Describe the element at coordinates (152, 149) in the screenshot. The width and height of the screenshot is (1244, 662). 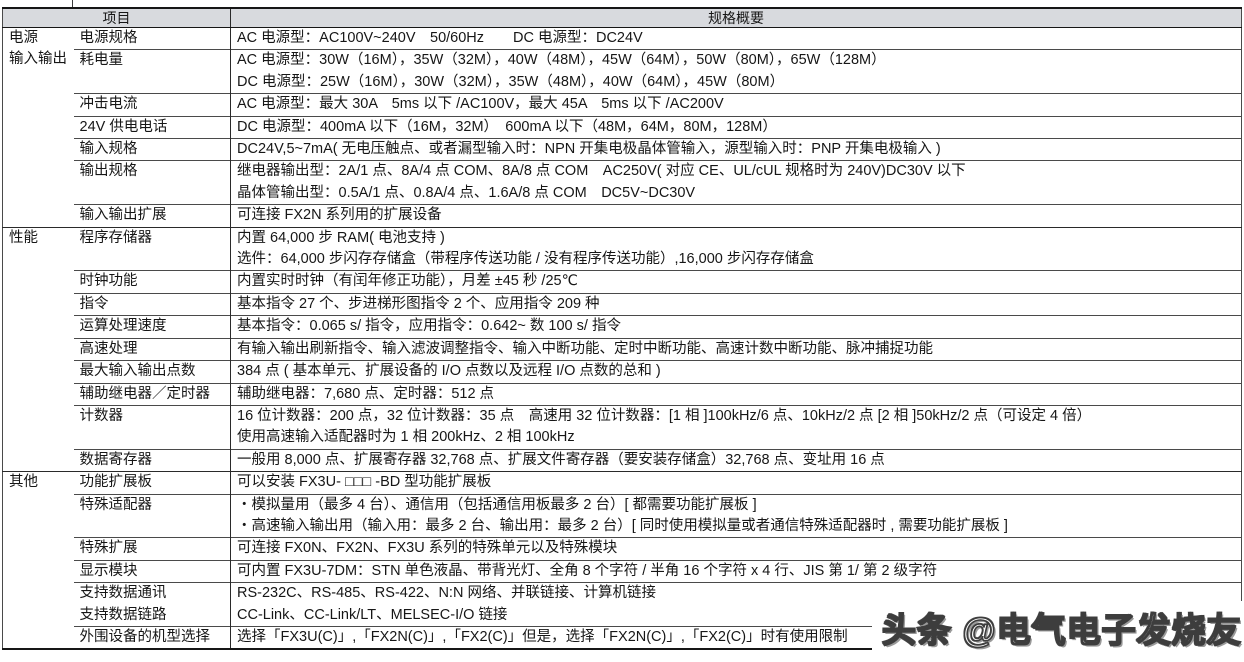
I see `item-cell: 输入规格` at that location.